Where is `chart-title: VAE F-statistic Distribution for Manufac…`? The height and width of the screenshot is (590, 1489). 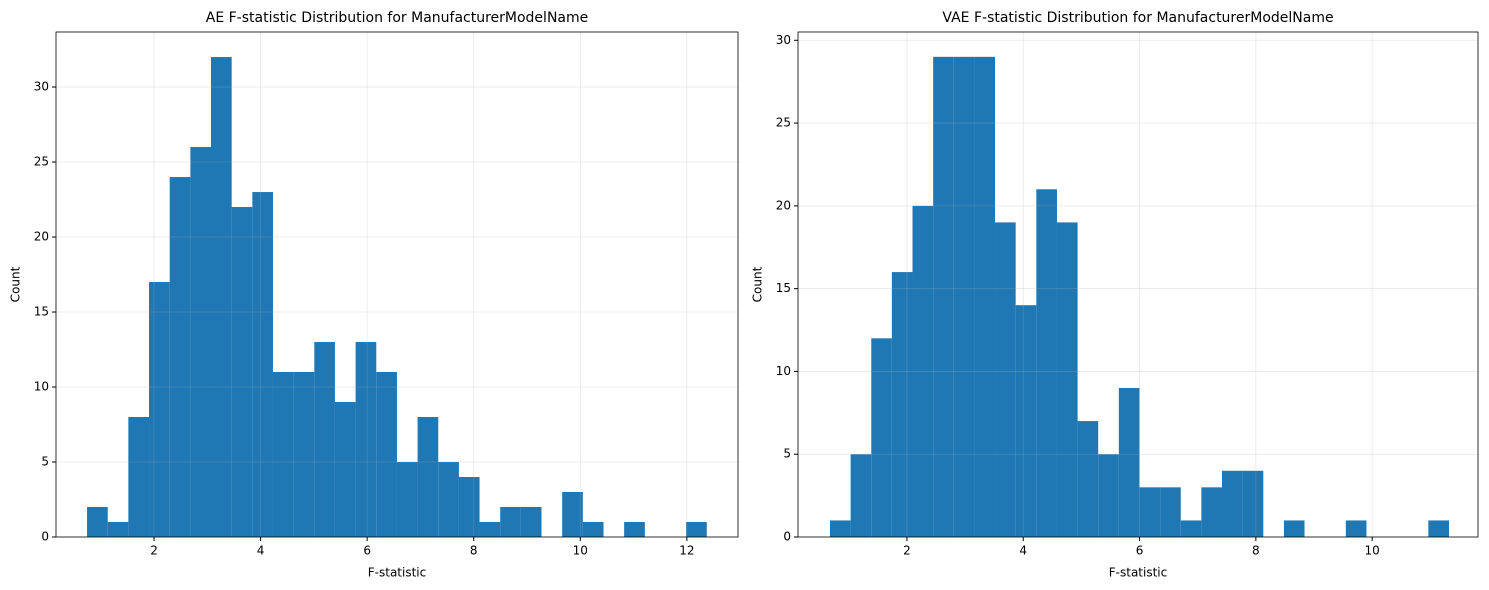
chart-title: VAE F-statistic Distribution for Manufac… is located at coordinates (1137, 18).